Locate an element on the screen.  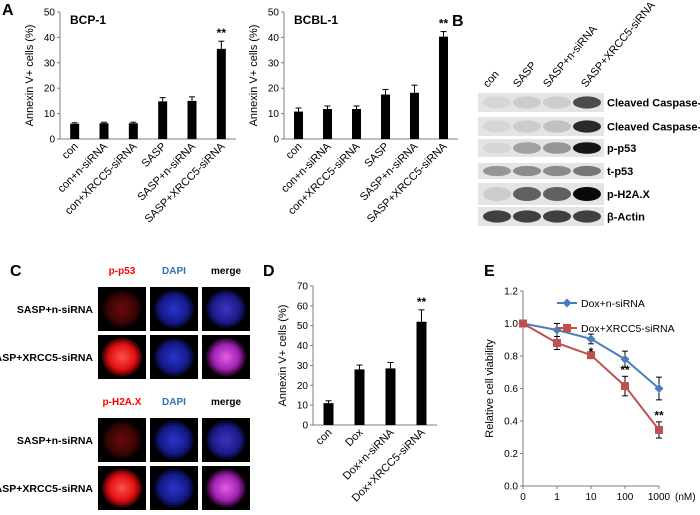
x-tick-label: 1 is located at coordinates (557, 497).